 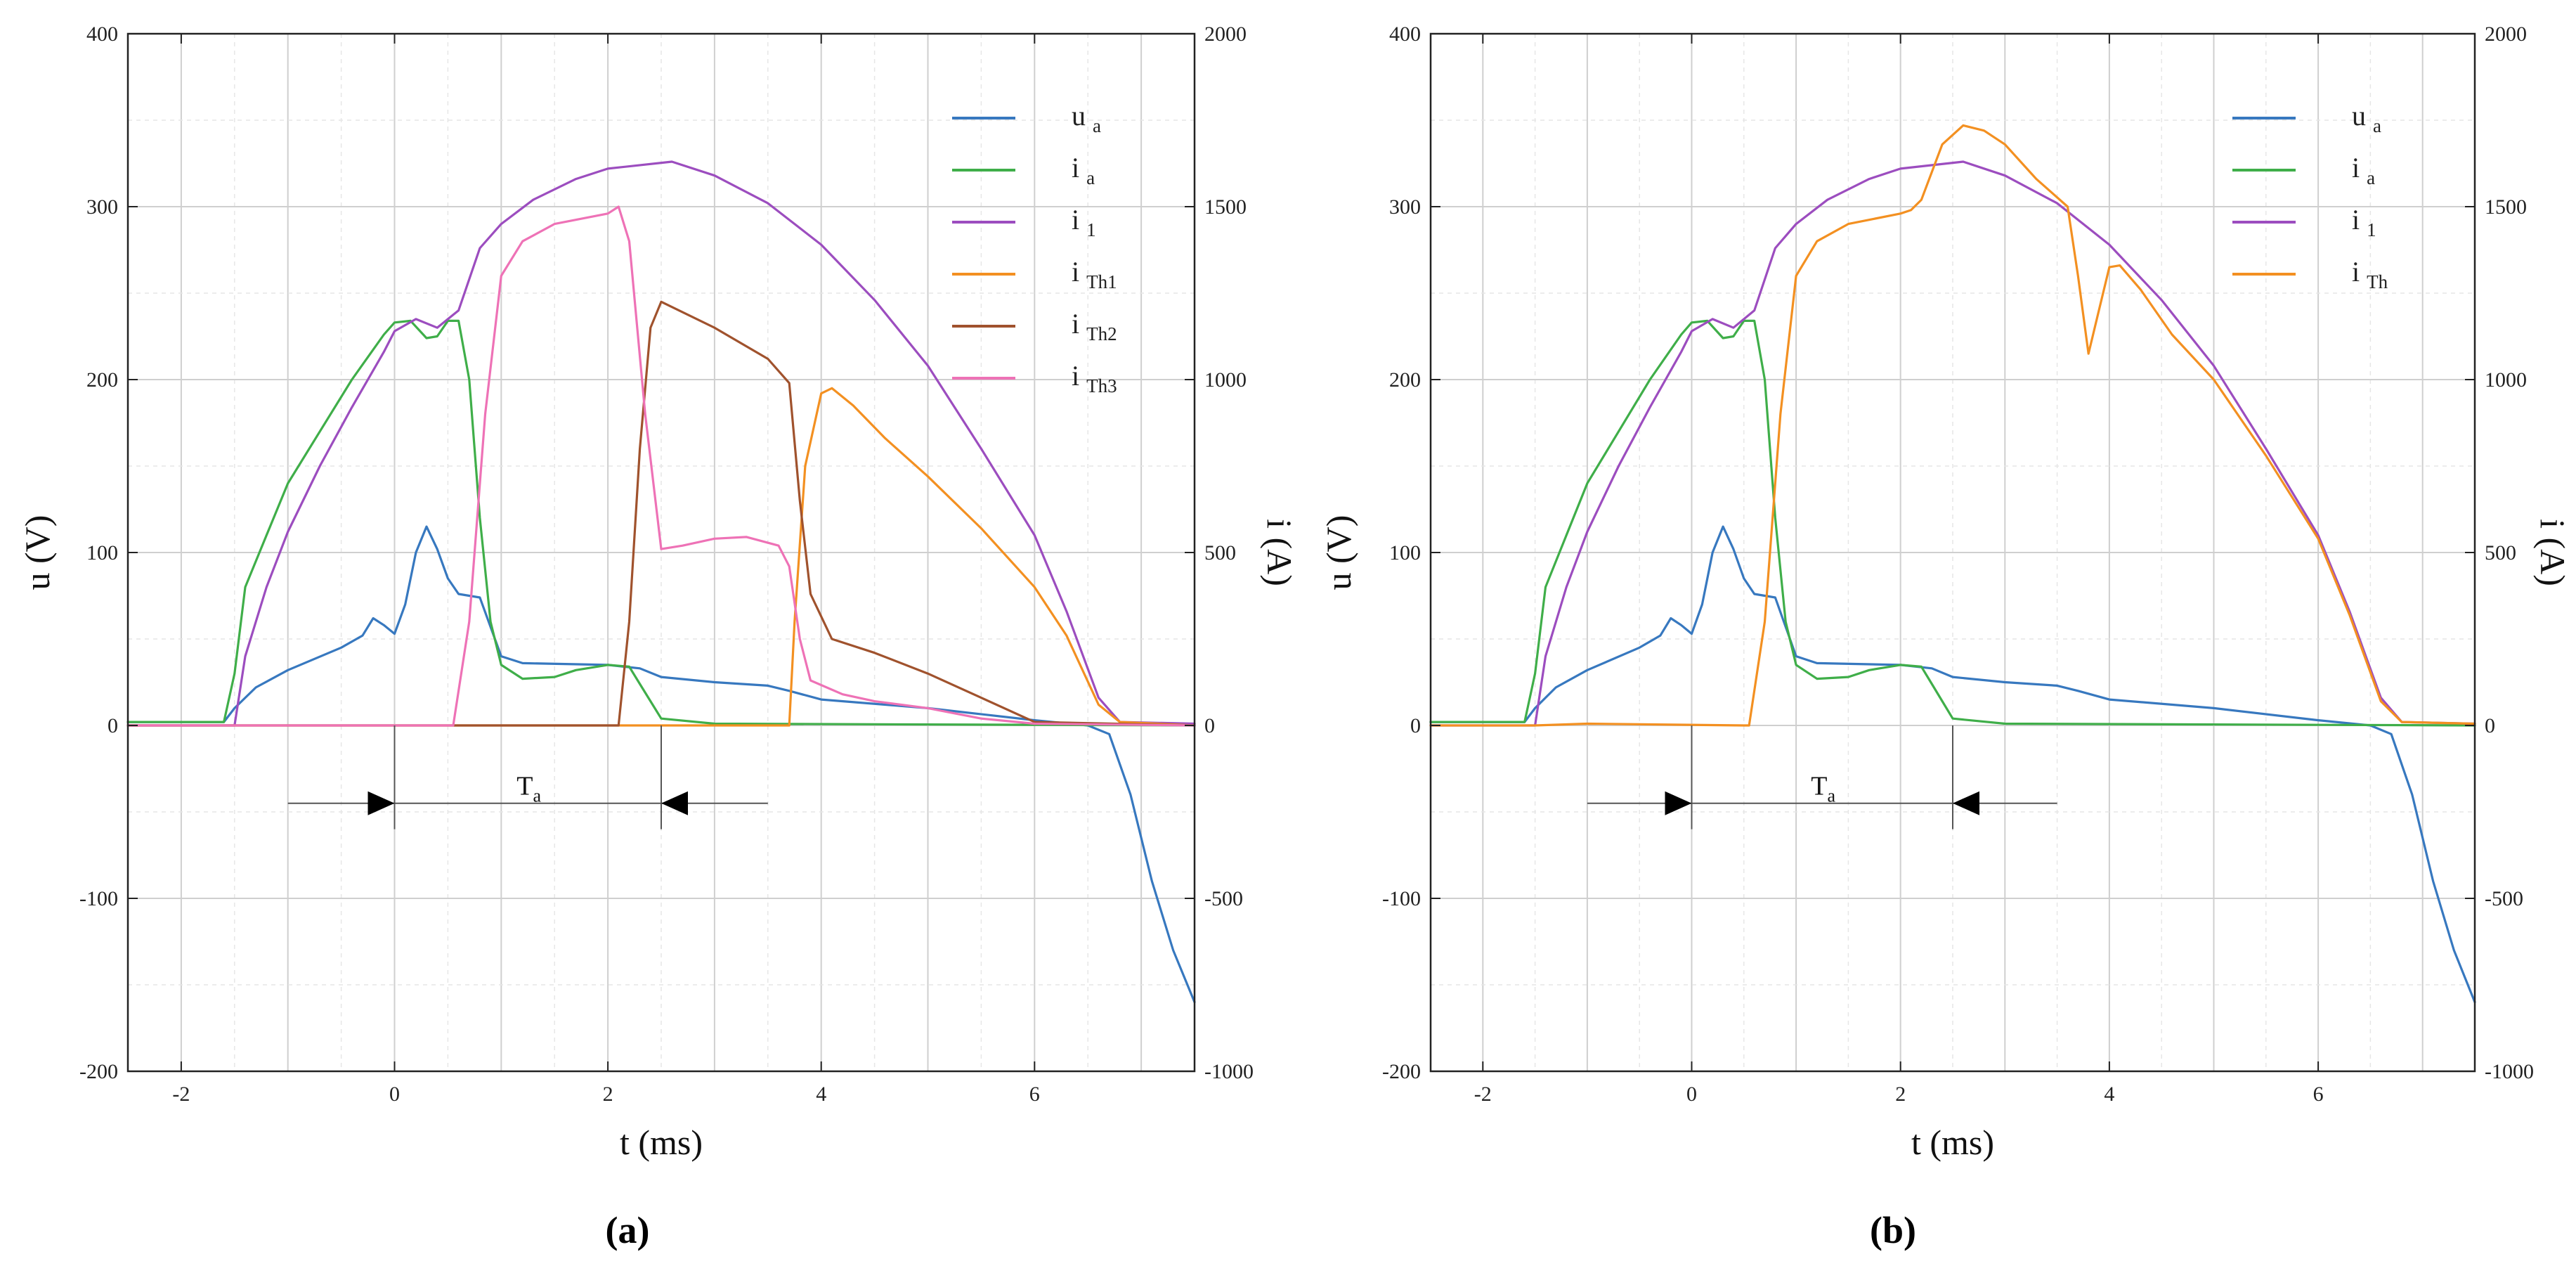 I want to click on legend: u ai ai 1i Th, so click(x=2310, y=196).